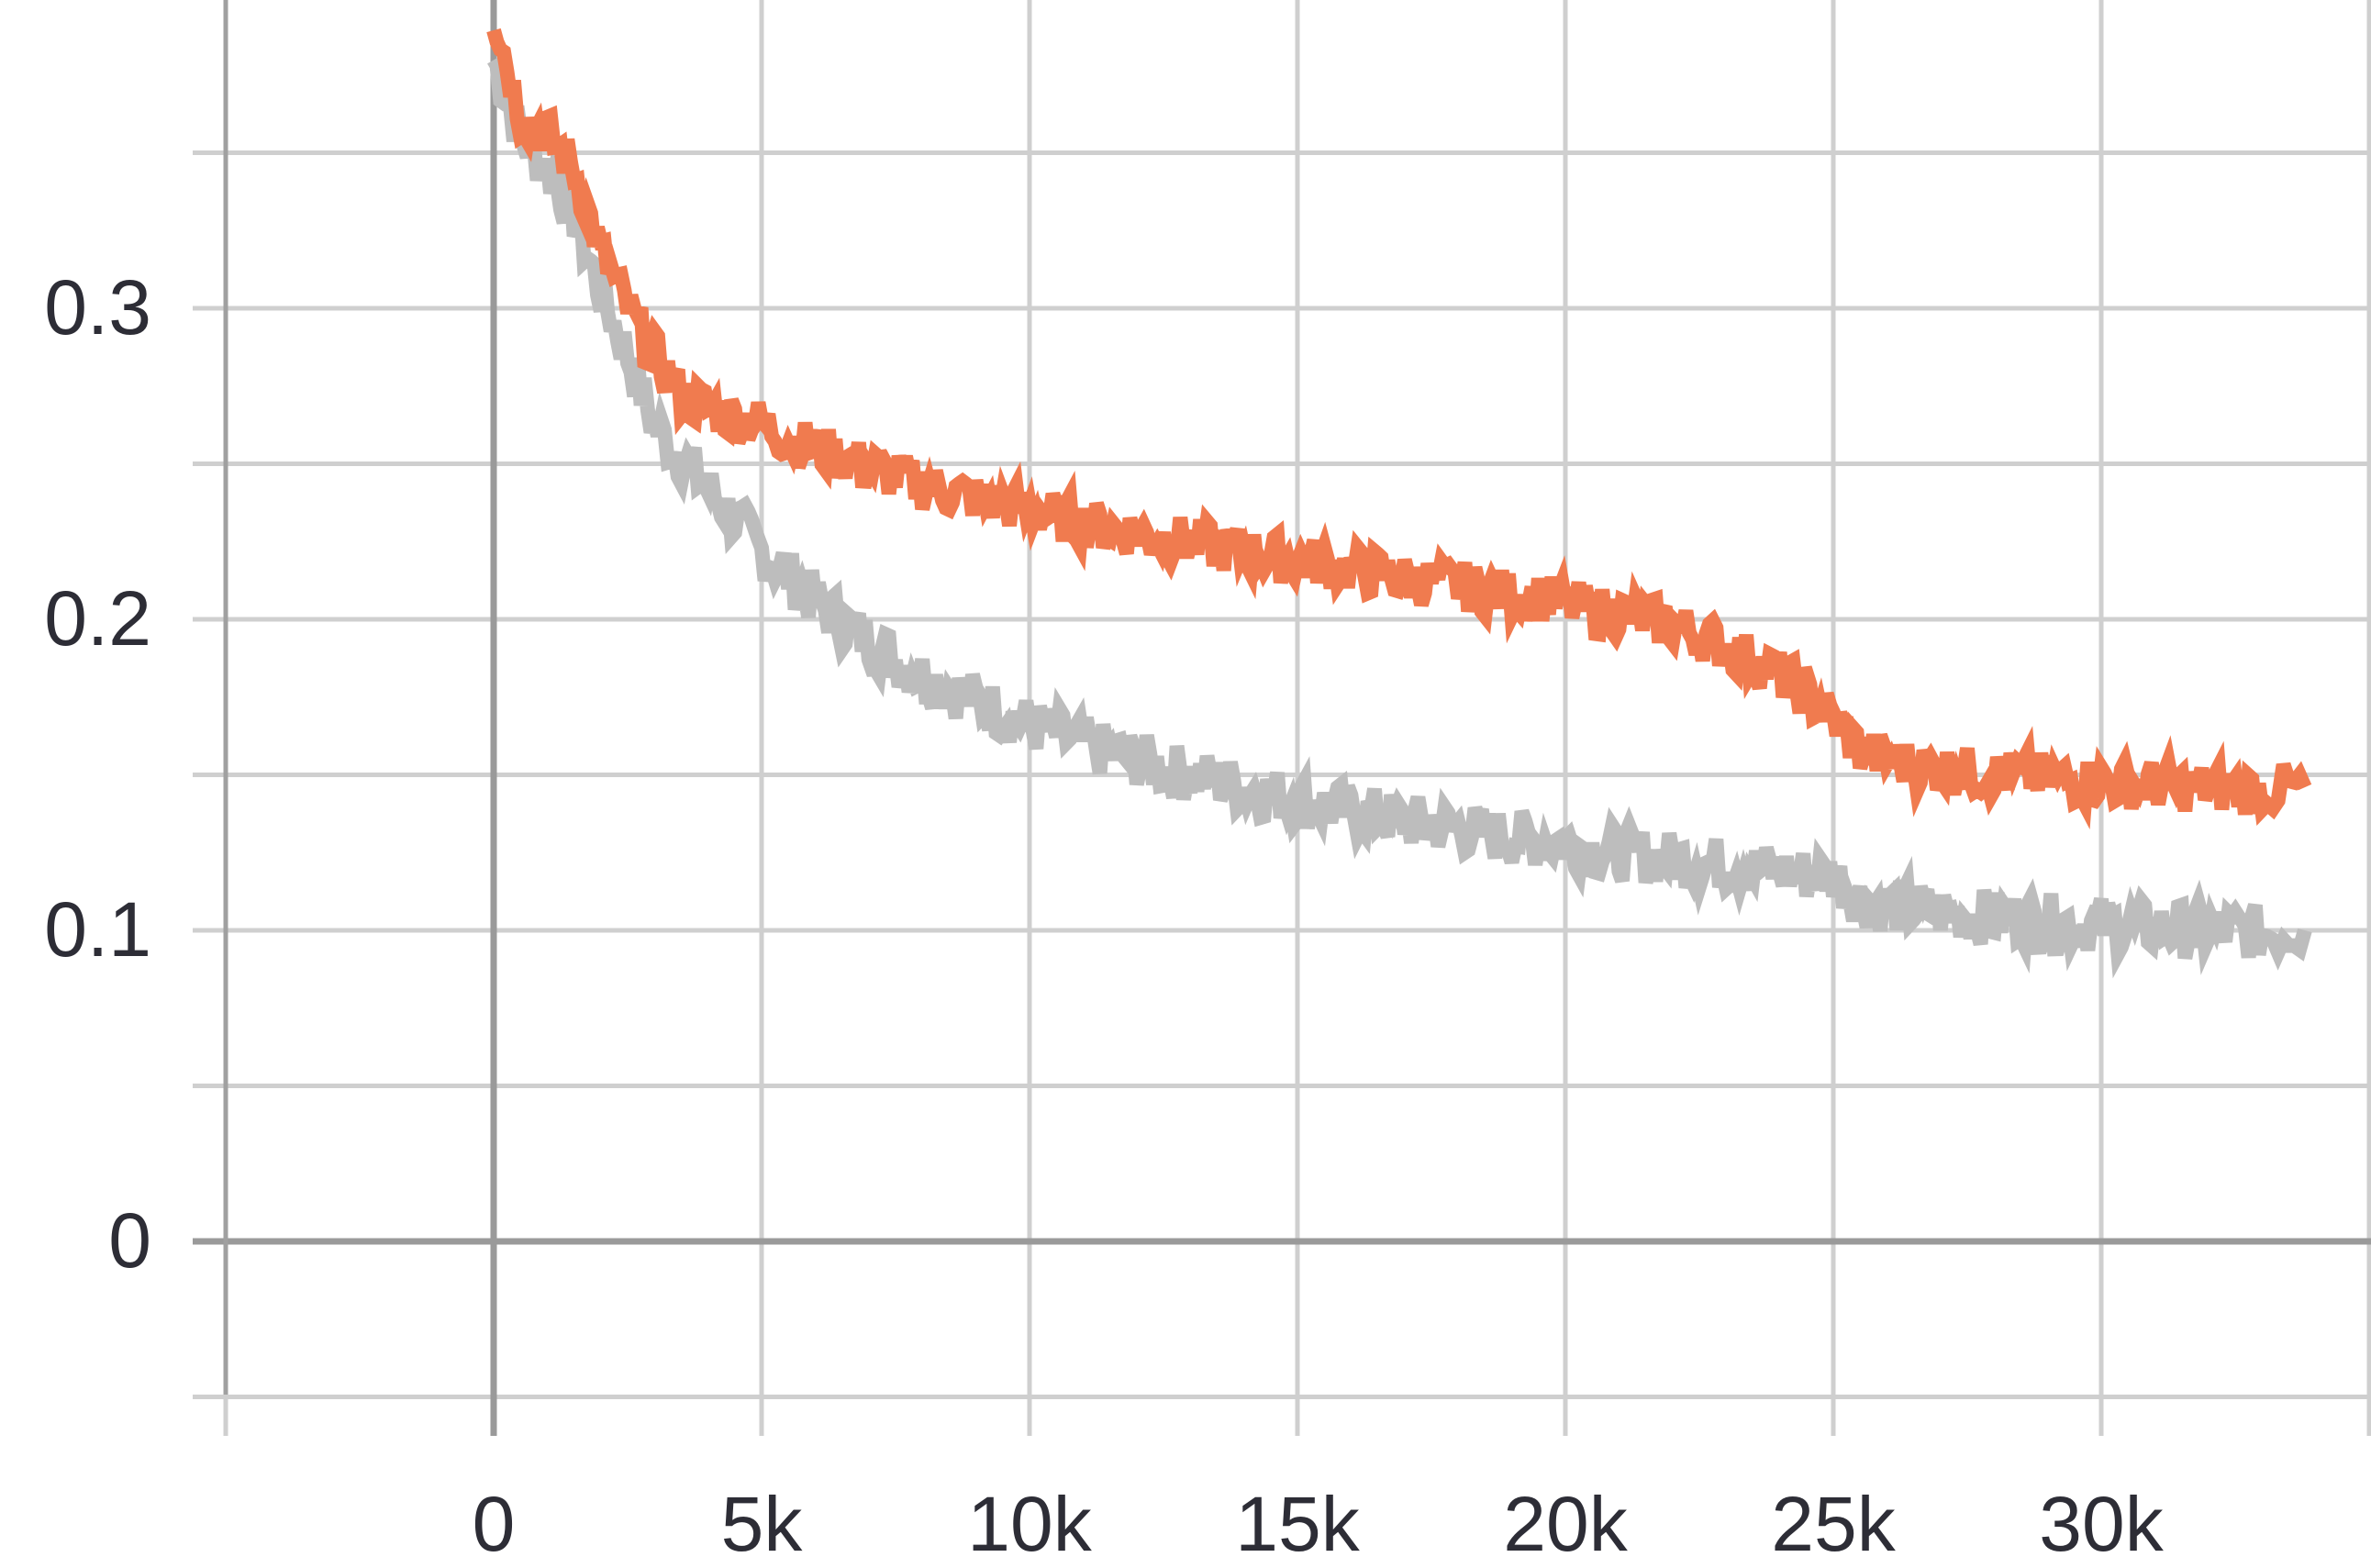 The image size is (2371, 1568). I want to click on x-tick-label: 30k, so click(2102, 1522).